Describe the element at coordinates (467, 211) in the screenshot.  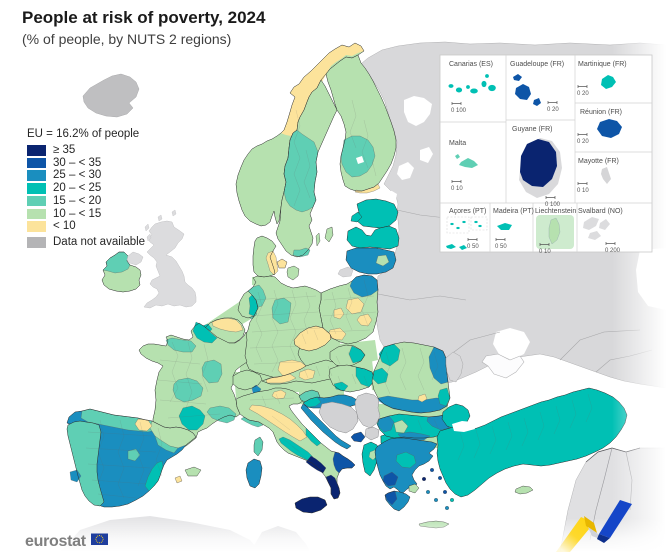
I see `svg-text: Açores (PT)` at that location.